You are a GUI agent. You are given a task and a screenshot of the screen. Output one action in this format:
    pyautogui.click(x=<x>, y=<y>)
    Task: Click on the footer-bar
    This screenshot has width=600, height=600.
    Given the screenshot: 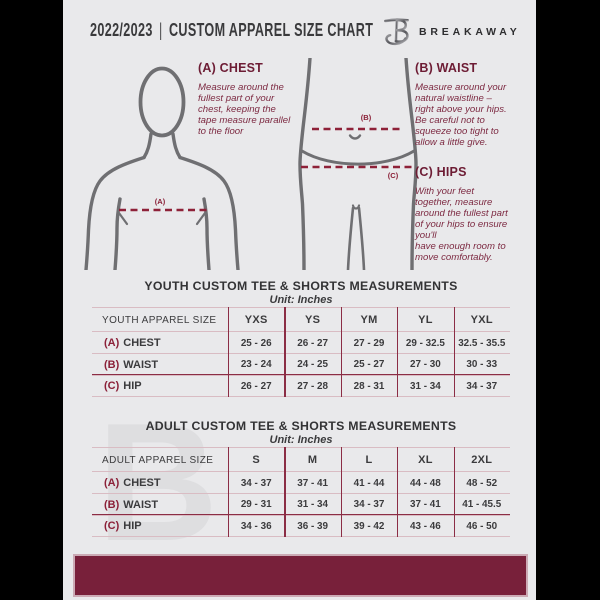 What is the action you would take?
    pyautogui.click(x=300, y=575)
    